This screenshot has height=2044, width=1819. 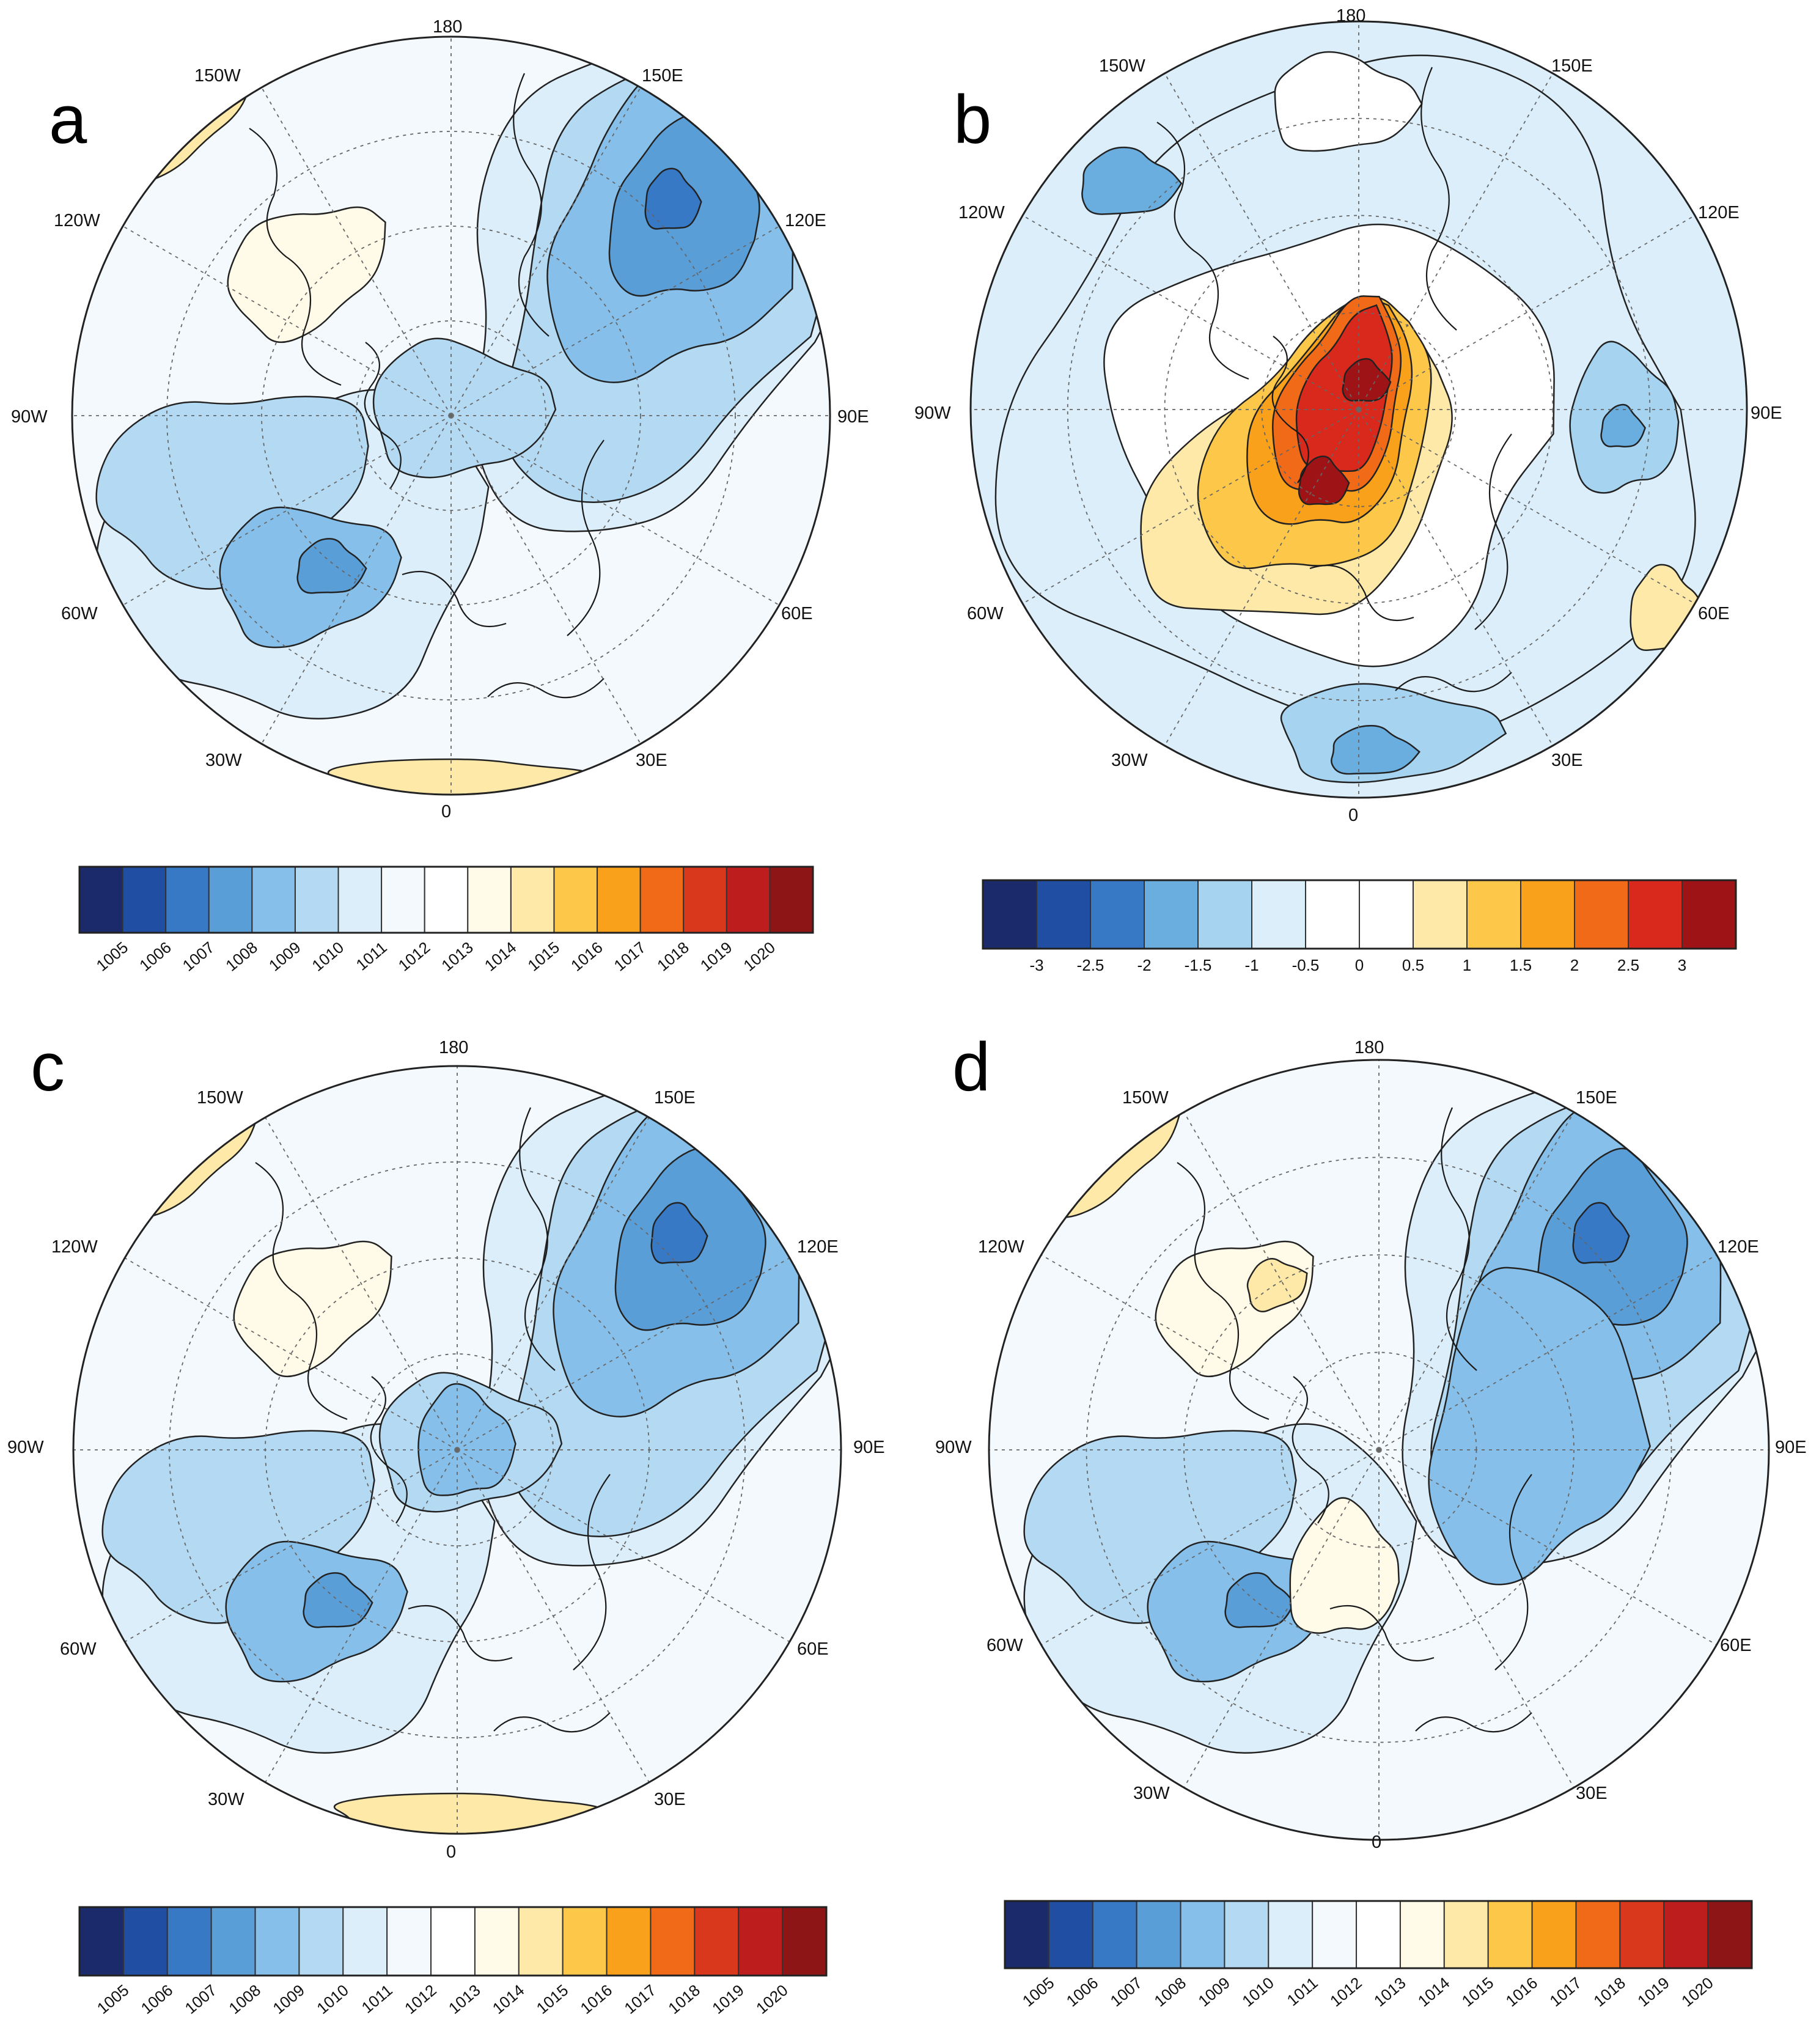 I want to click on colorbar-tick-label: 1009, so click(x=288, y=1999).